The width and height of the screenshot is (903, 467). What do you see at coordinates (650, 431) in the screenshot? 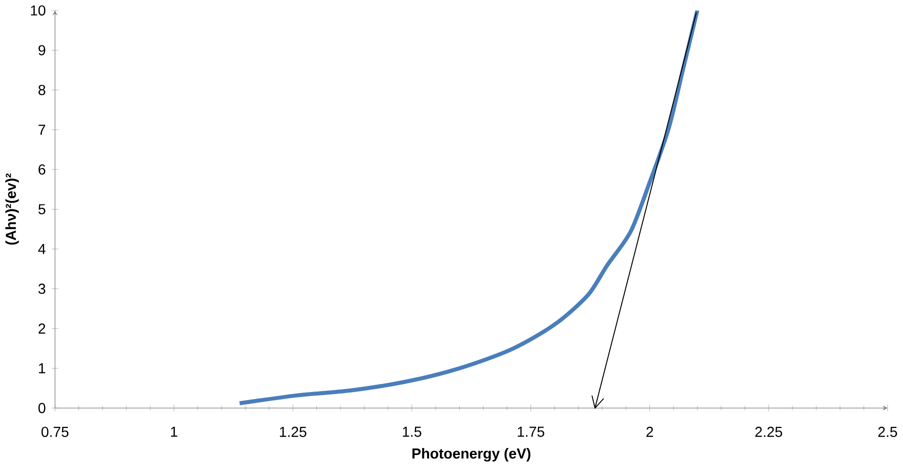
I see `x-tick-label: 2` at bounding box center [650, 431].